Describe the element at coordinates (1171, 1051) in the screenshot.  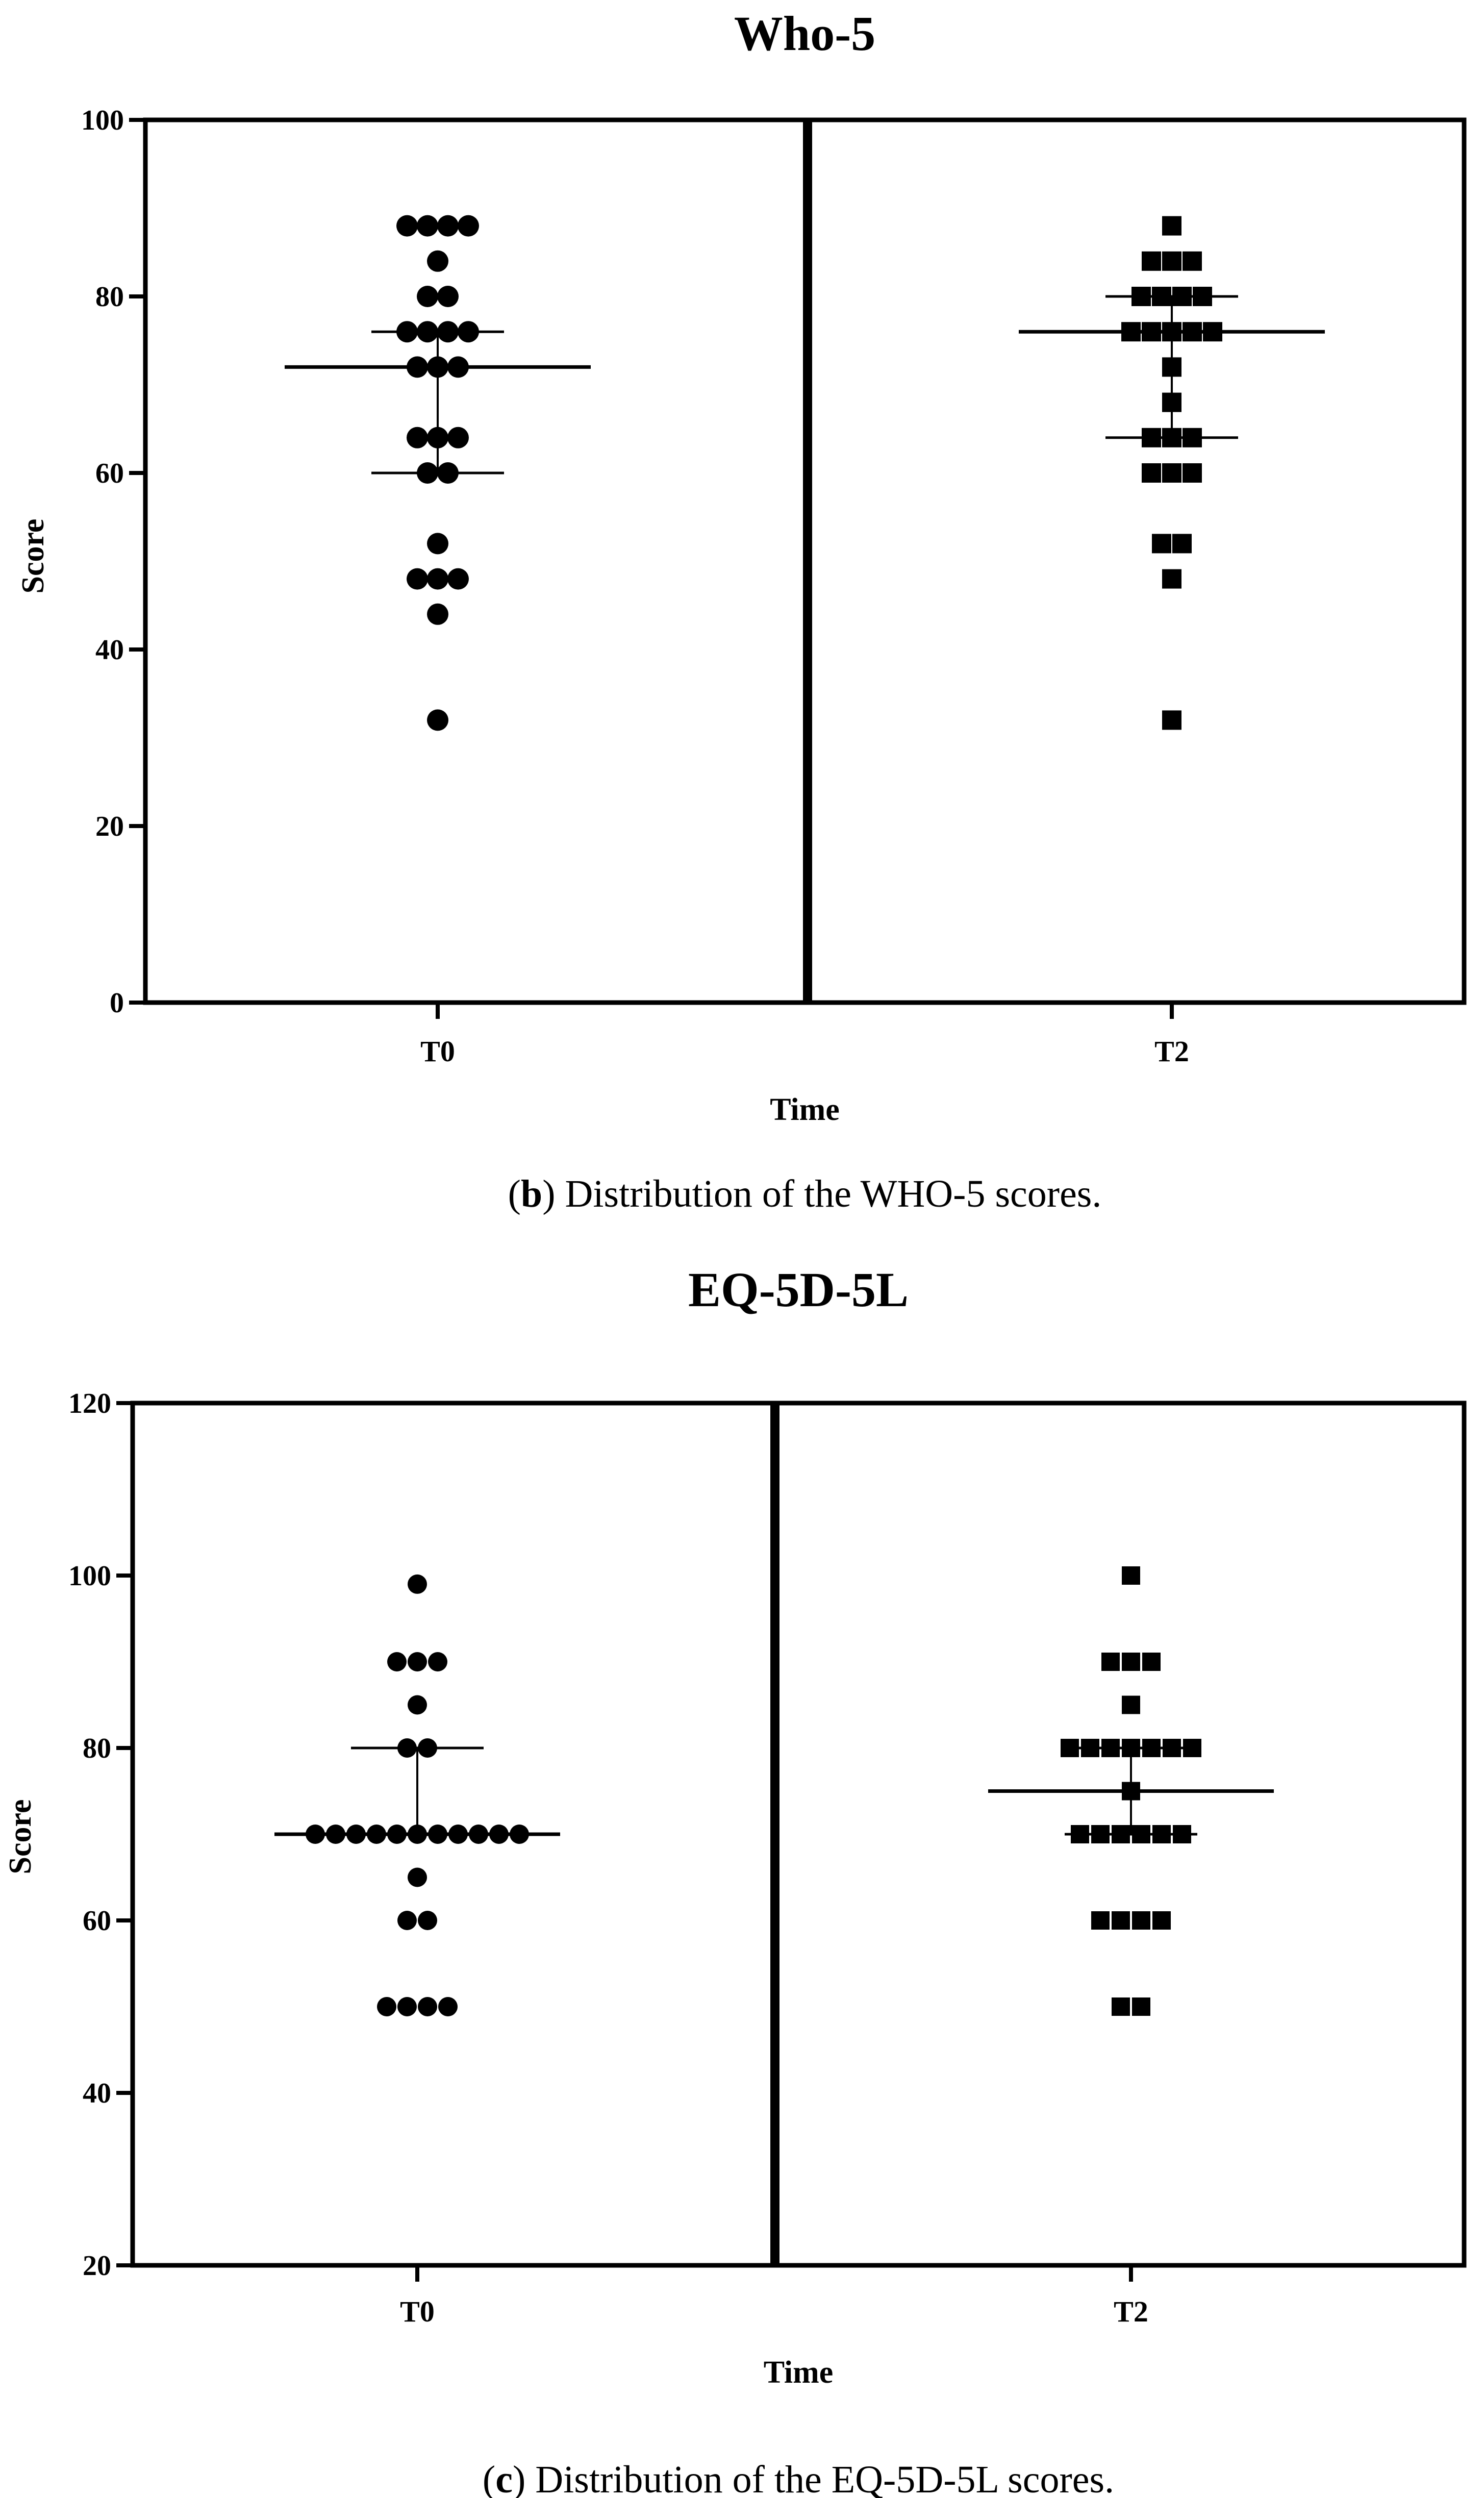
I see `x-tick-label: T2` at that location.